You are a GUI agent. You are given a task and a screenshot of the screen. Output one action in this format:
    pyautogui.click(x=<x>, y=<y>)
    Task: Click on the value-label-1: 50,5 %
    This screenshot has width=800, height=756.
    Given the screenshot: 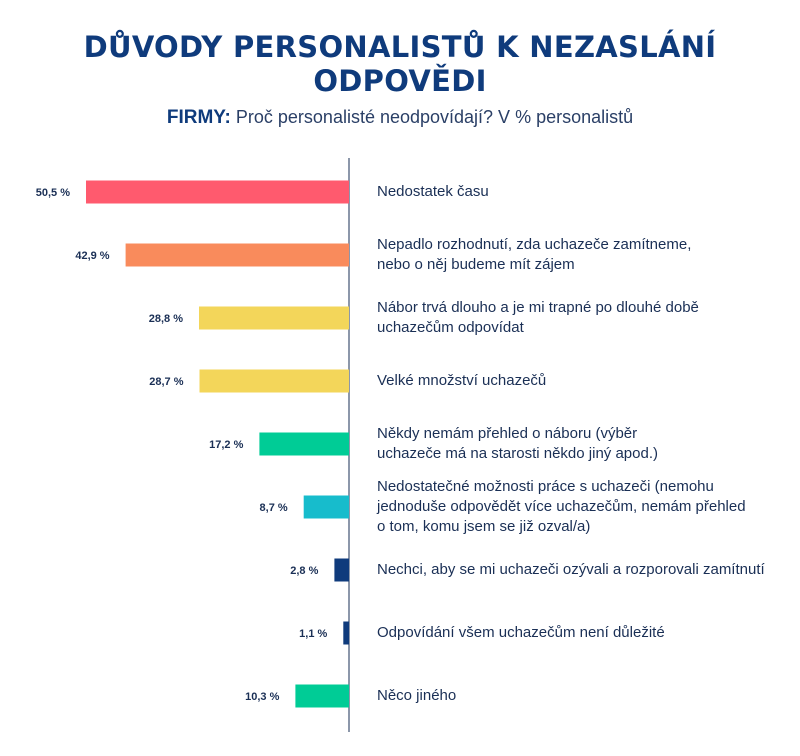 What is the action you would take?
    pyautogui.click(x=53, y=193)
    